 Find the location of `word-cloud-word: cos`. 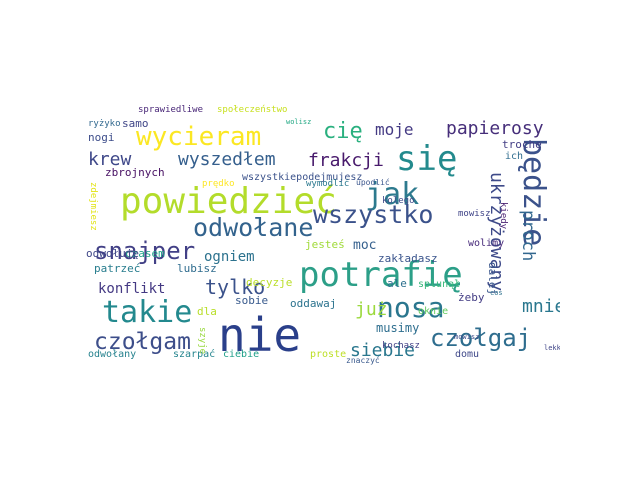

word-cloud-word: cos is located at coordinates (496, 293).